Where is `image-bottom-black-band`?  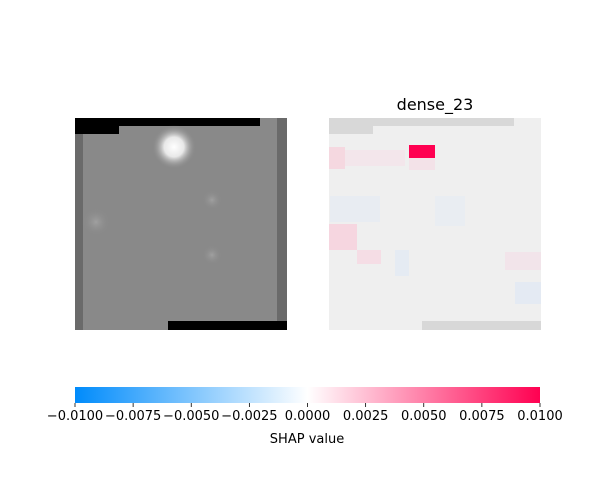
image-bottom-black-band is located at coordinates (227, 325).